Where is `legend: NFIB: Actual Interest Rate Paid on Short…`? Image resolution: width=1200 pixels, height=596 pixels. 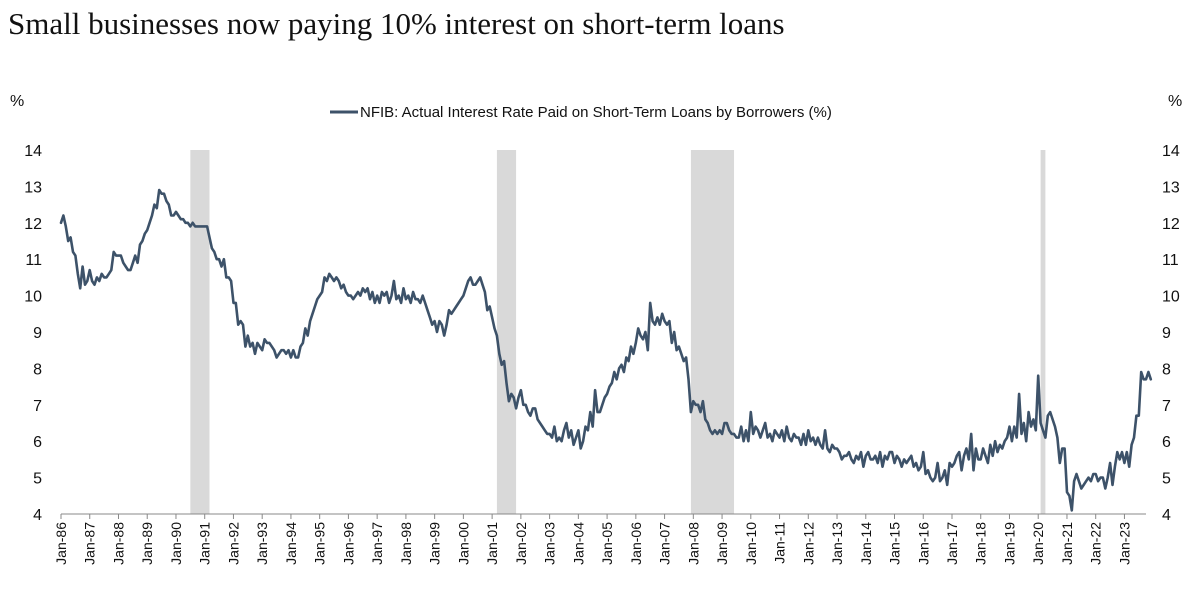
legend: NFIB: Actual Interest Rate Paid on Short… is located at coordinates (581, 112).